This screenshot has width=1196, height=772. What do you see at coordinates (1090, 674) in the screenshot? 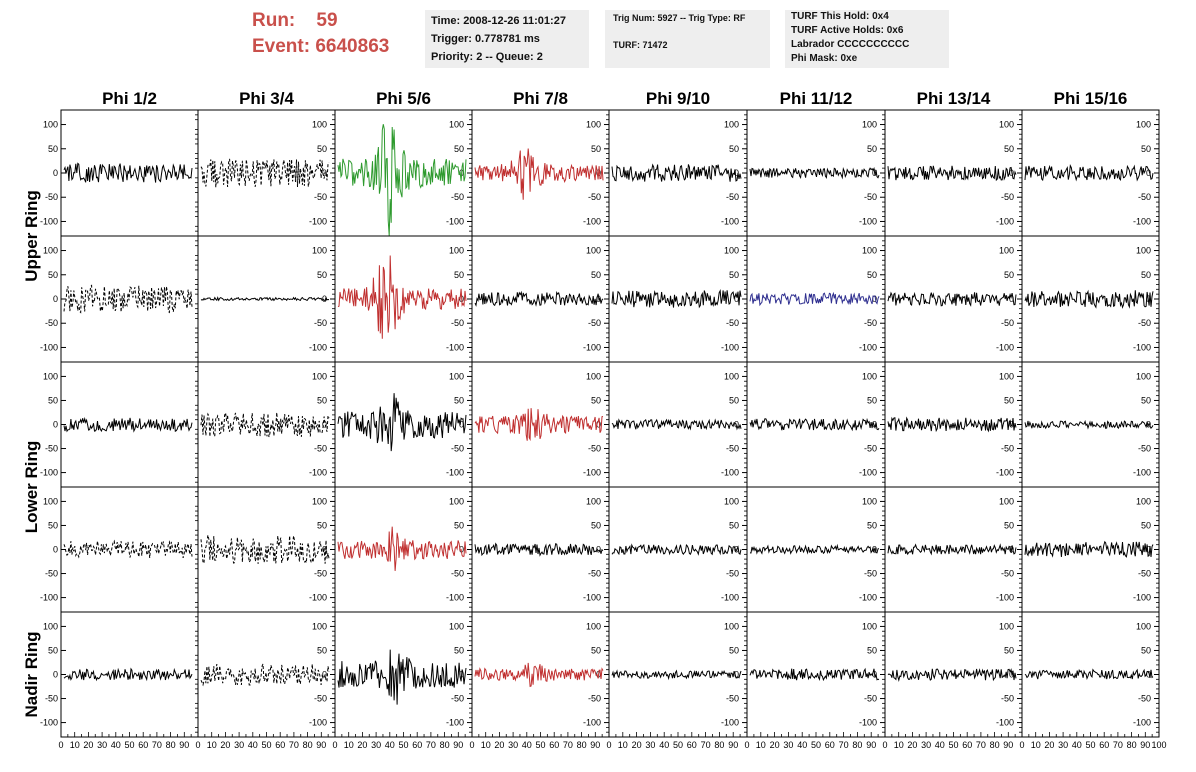
I see `panel-r5-c8: 100 50 0 -50 -100` at bounding box center [1090, 674].